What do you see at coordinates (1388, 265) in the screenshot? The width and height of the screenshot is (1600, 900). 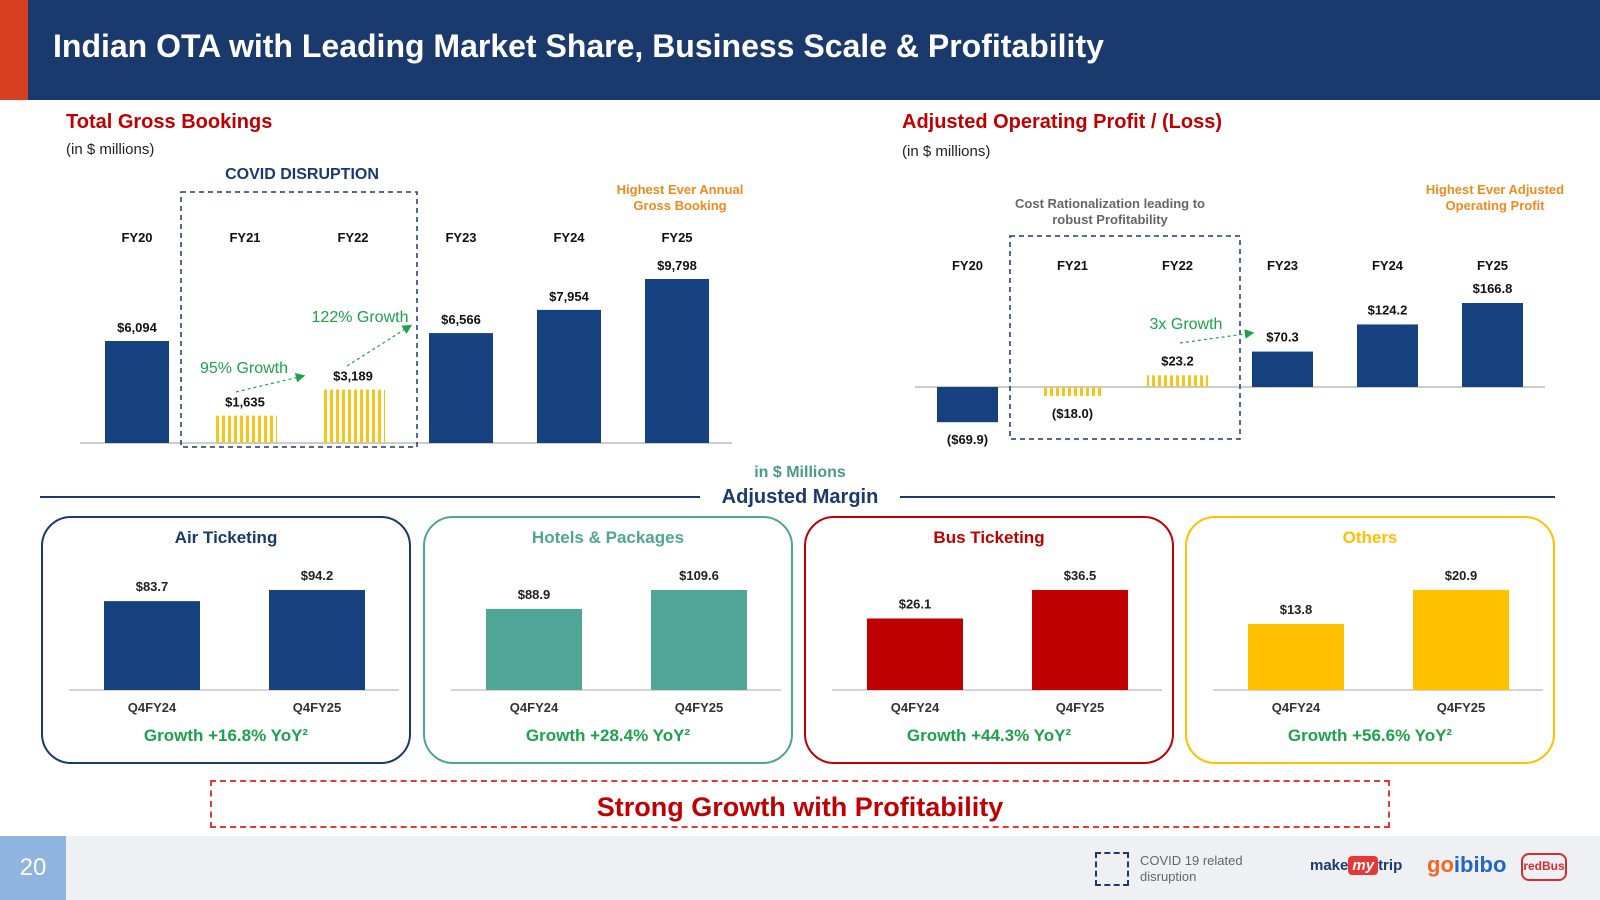 I see `op-category-label: FY24` at bounding box center [1388, 265].